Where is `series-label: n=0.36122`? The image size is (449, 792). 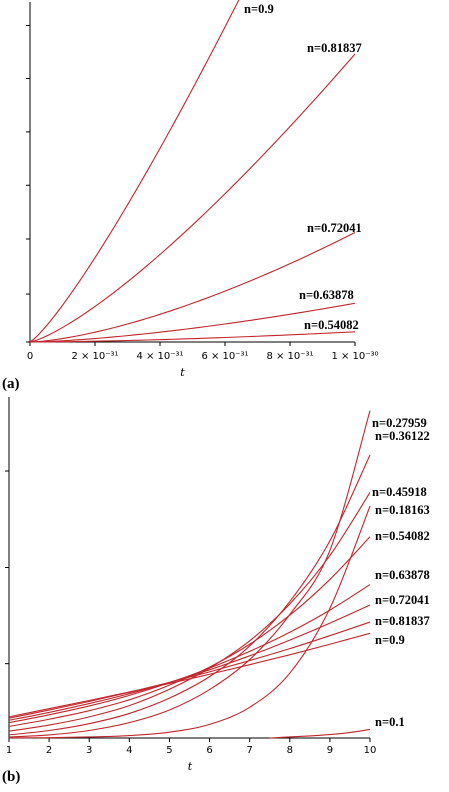 series-label: n=0.36122 is located at coordinates (402, 436).